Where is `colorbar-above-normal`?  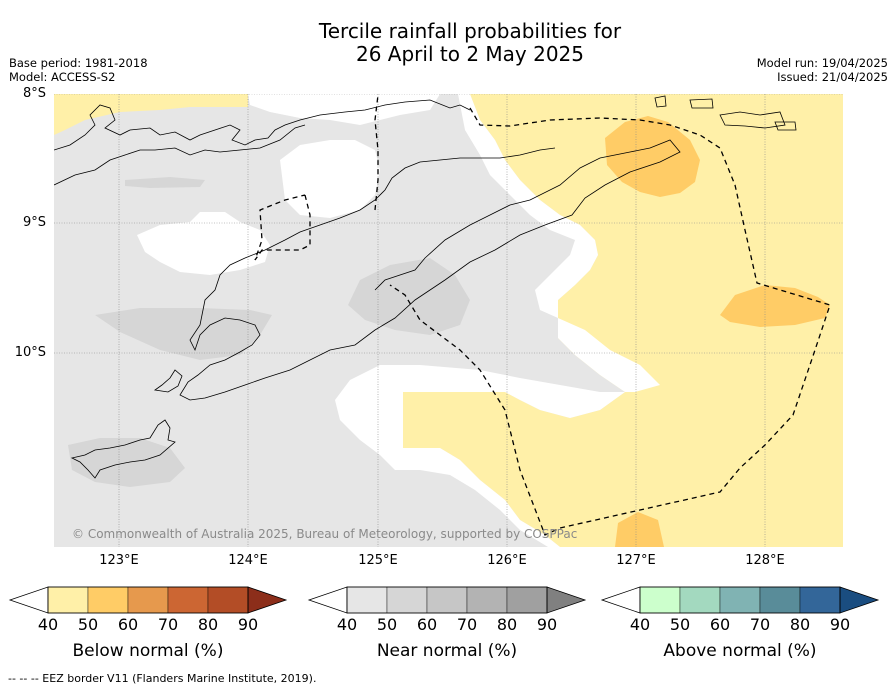 colorbar-above-normal is located at coordinates (740, 600).